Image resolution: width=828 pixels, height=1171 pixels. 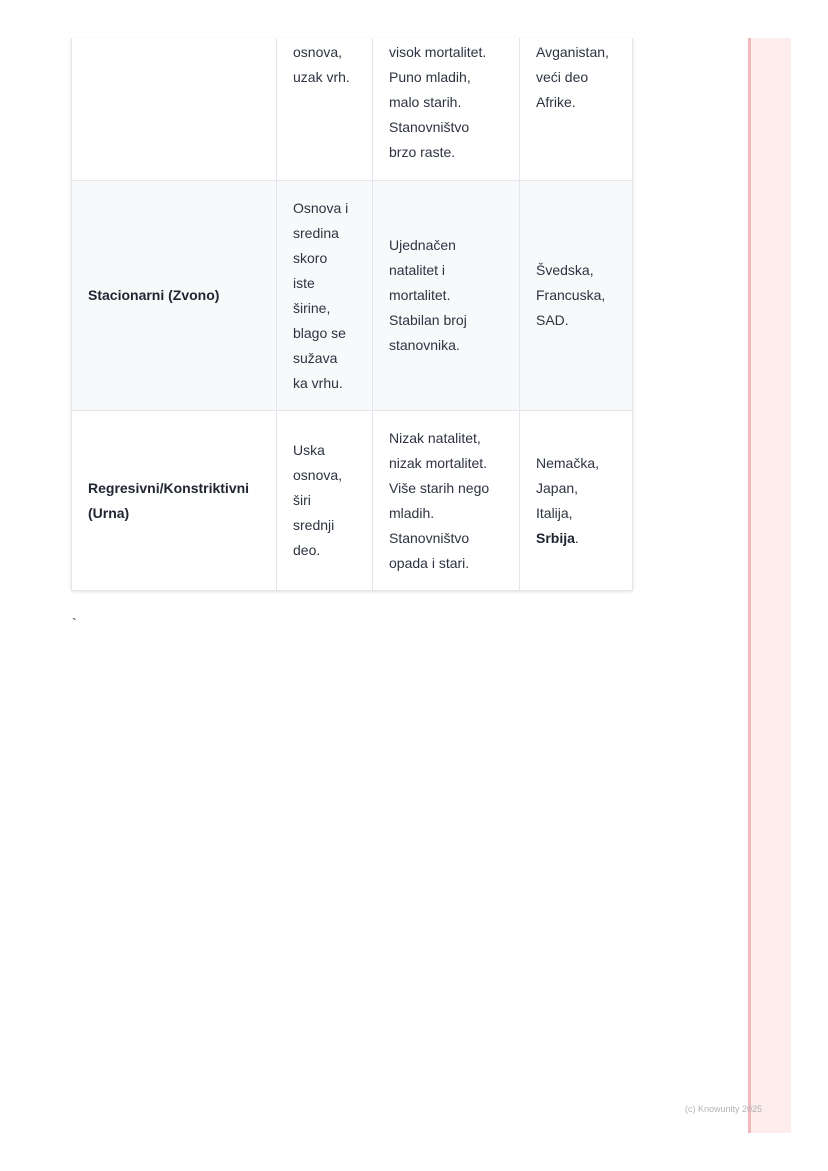 I want to click on cell-line: Afrike., so click(x=556, y=102).